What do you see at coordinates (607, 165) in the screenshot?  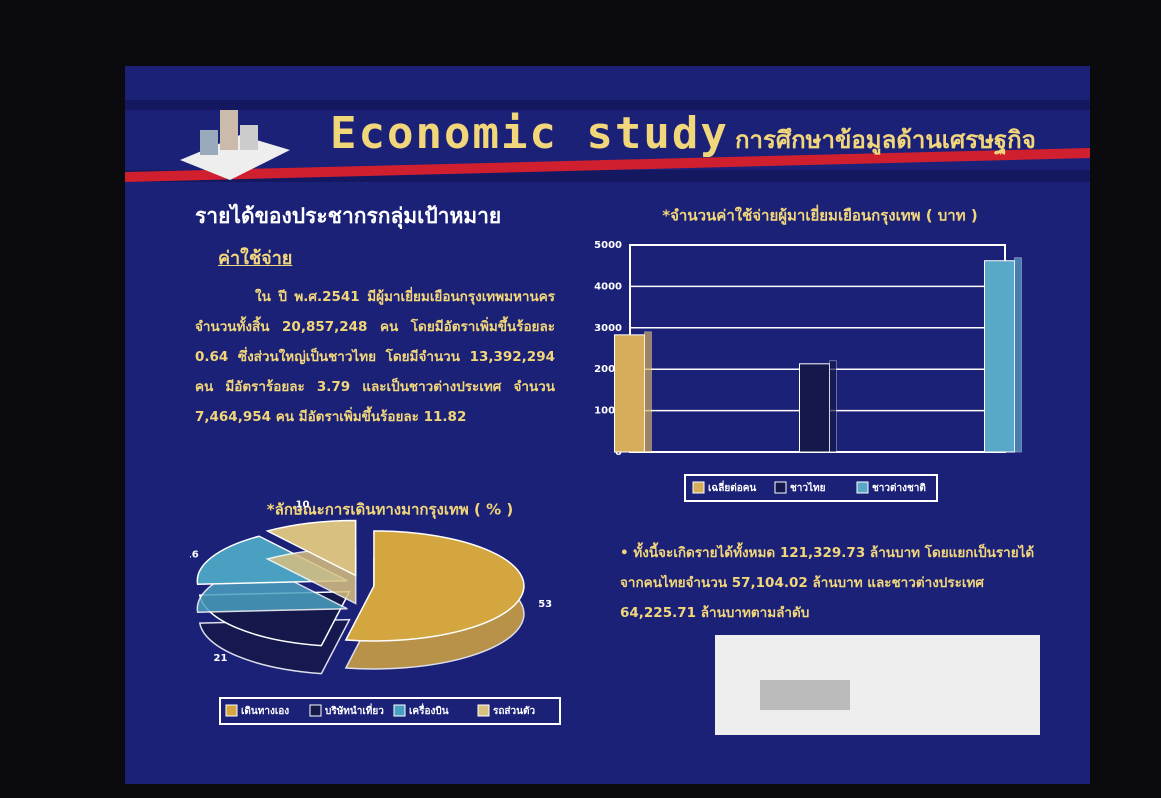 I see `red-stripe` at bounding box center [607, 165].